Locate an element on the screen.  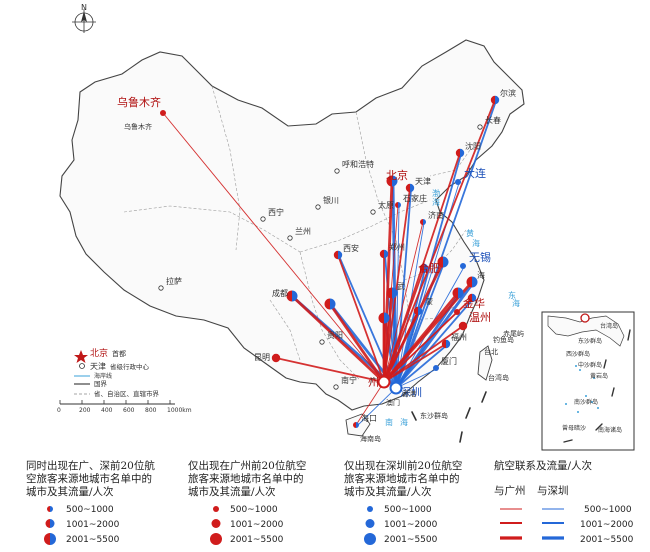
north-label: N is located at coordinates (84, 7).